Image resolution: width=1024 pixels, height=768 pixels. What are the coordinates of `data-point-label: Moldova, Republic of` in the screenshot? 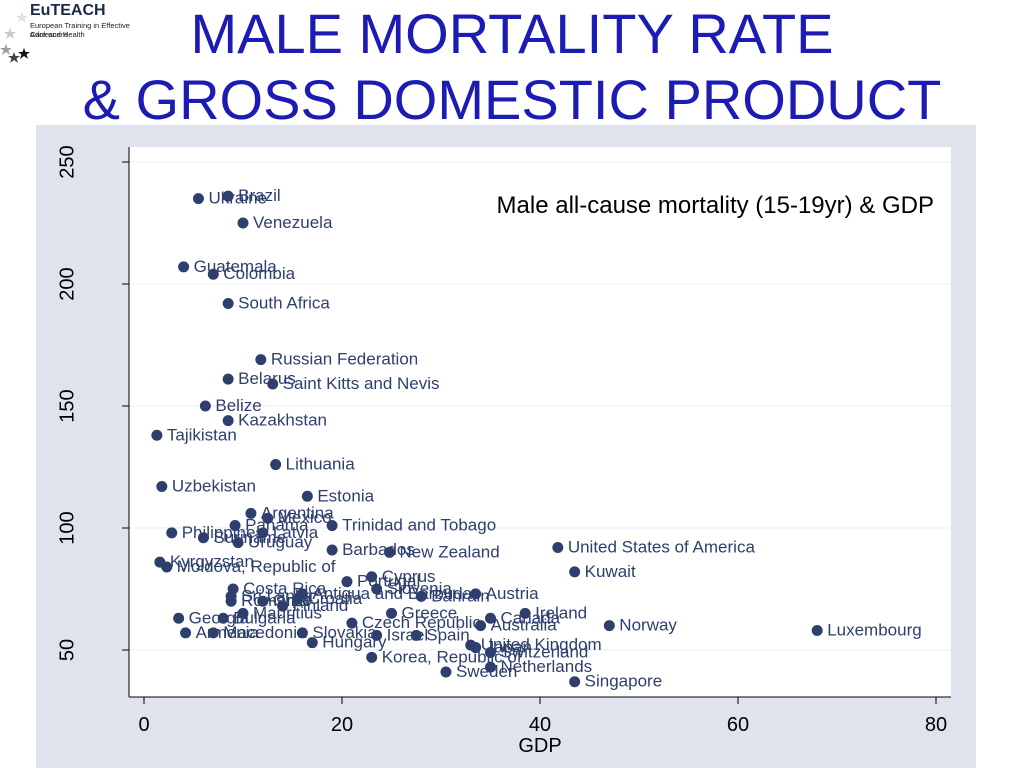 It's located at (256, 566).